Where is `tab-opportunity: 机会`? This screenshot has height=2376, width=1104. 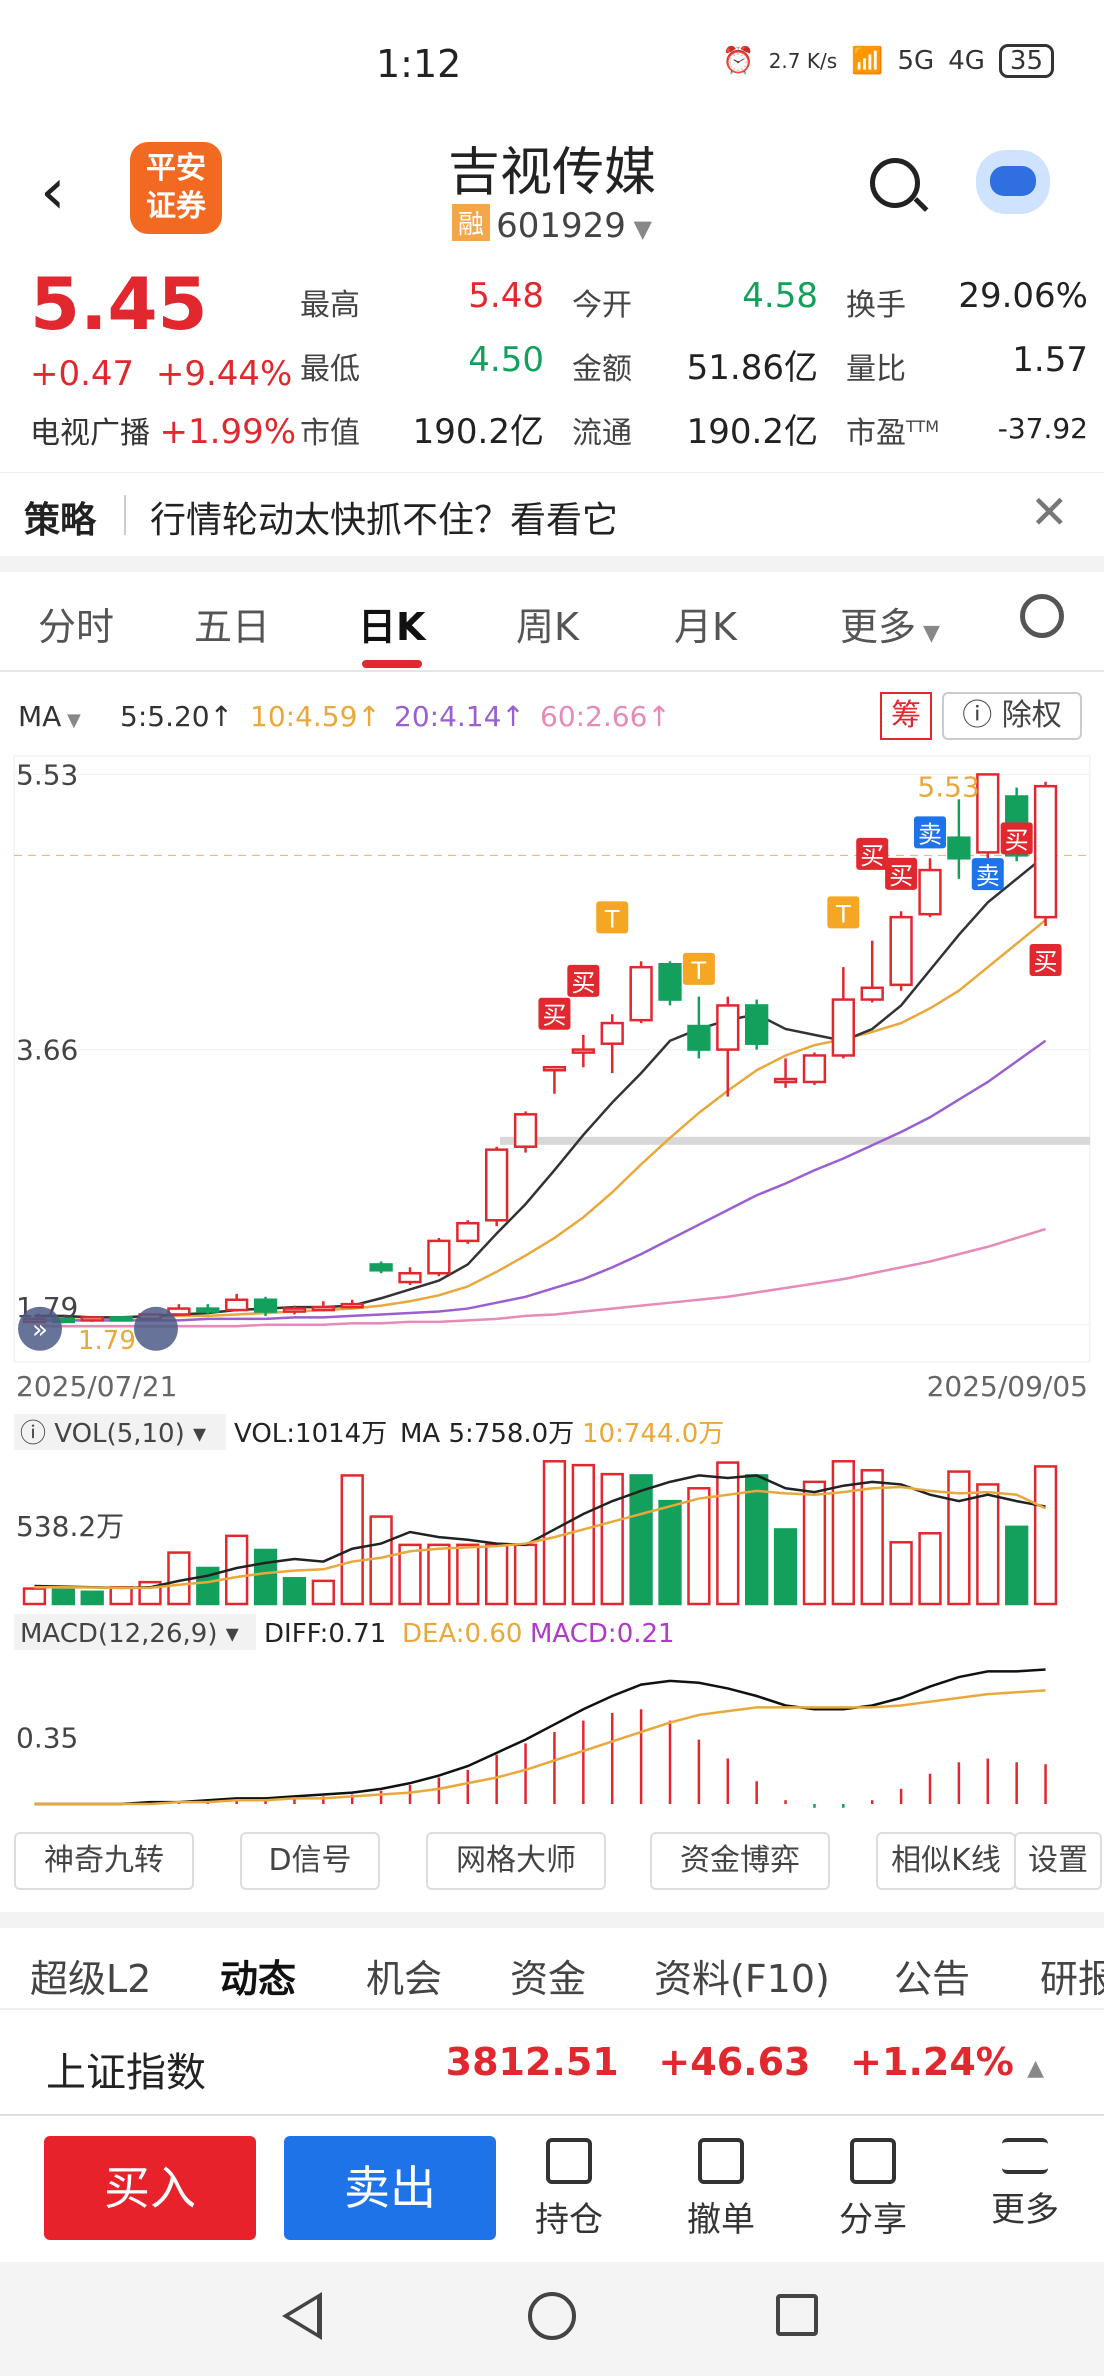
tab-opportunity: 机会 is located at coordinates (404, 1979).